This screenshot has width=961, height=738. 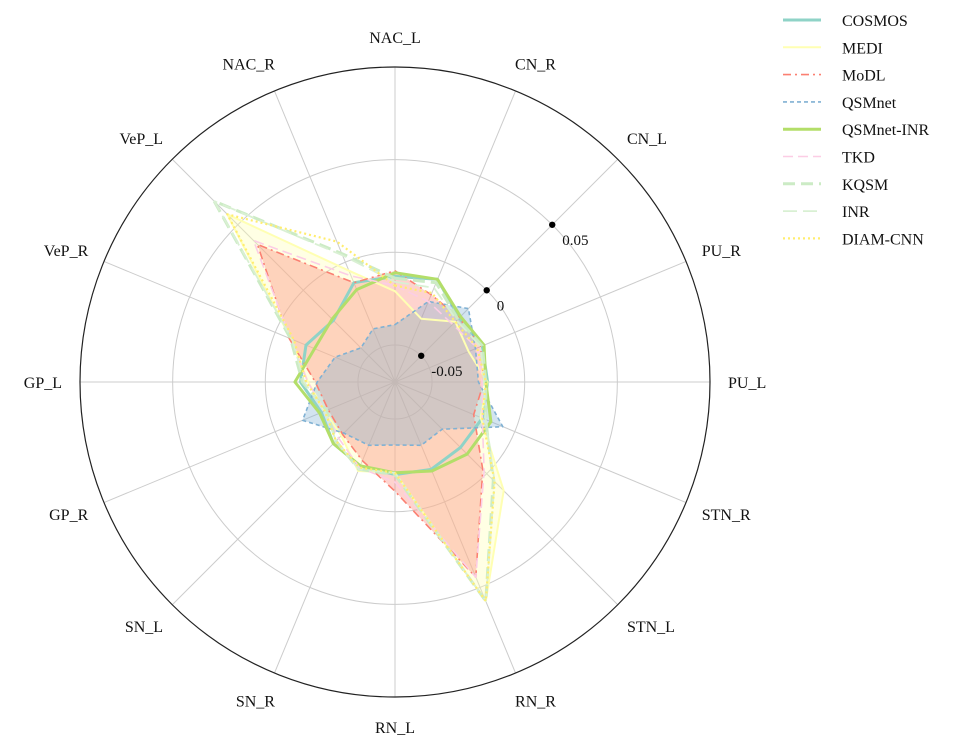 What do you see at coordinates (647, 139) in the screenshot?
I see `axis-label-cn-l: CN_L` at bounding box center [647, 139].